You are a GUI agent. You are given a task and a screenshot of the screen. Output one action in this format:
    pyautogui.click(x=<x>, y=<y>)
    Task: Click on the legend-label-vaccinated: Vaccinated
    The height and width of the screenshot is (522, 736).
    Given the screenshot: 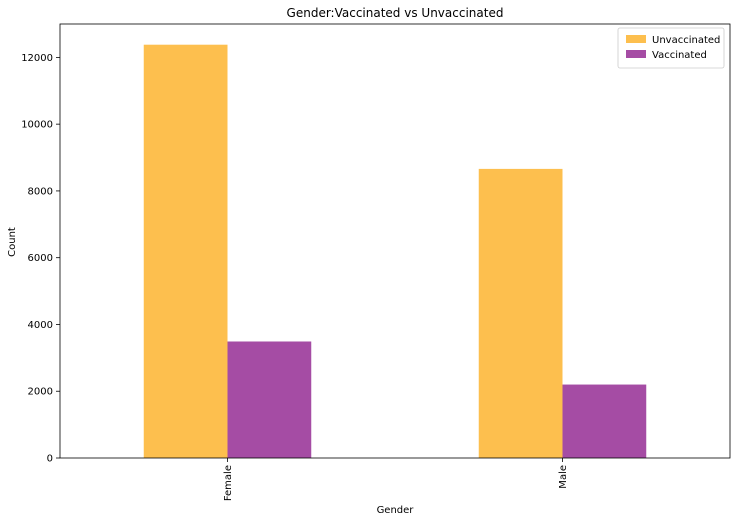 What is the action you would take?
    pyautogui.click(x=679, y=55)
    